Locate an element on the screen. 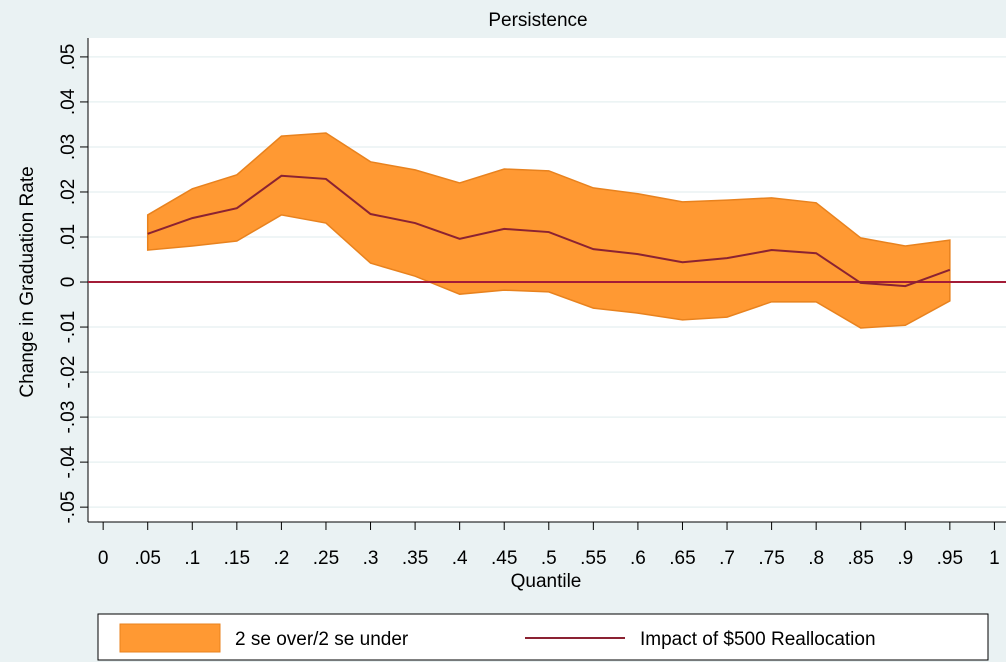 The image size is (1006, 662). x-tick-label: .4 is located at coordinates (460, 558).